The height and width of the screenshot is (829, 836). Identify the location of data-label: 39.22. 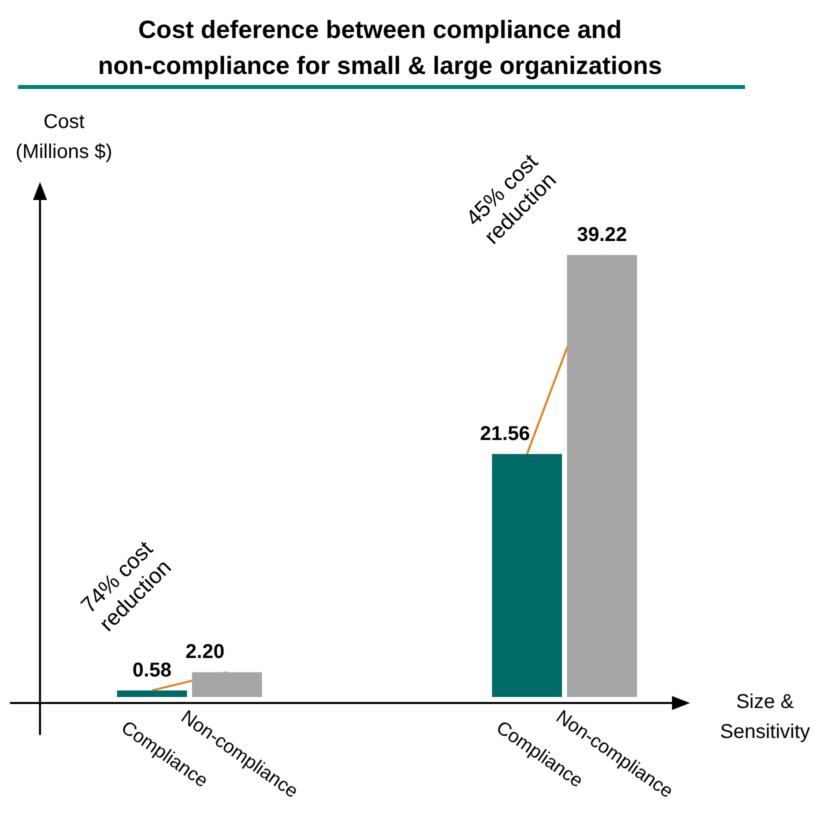
(602, 235).